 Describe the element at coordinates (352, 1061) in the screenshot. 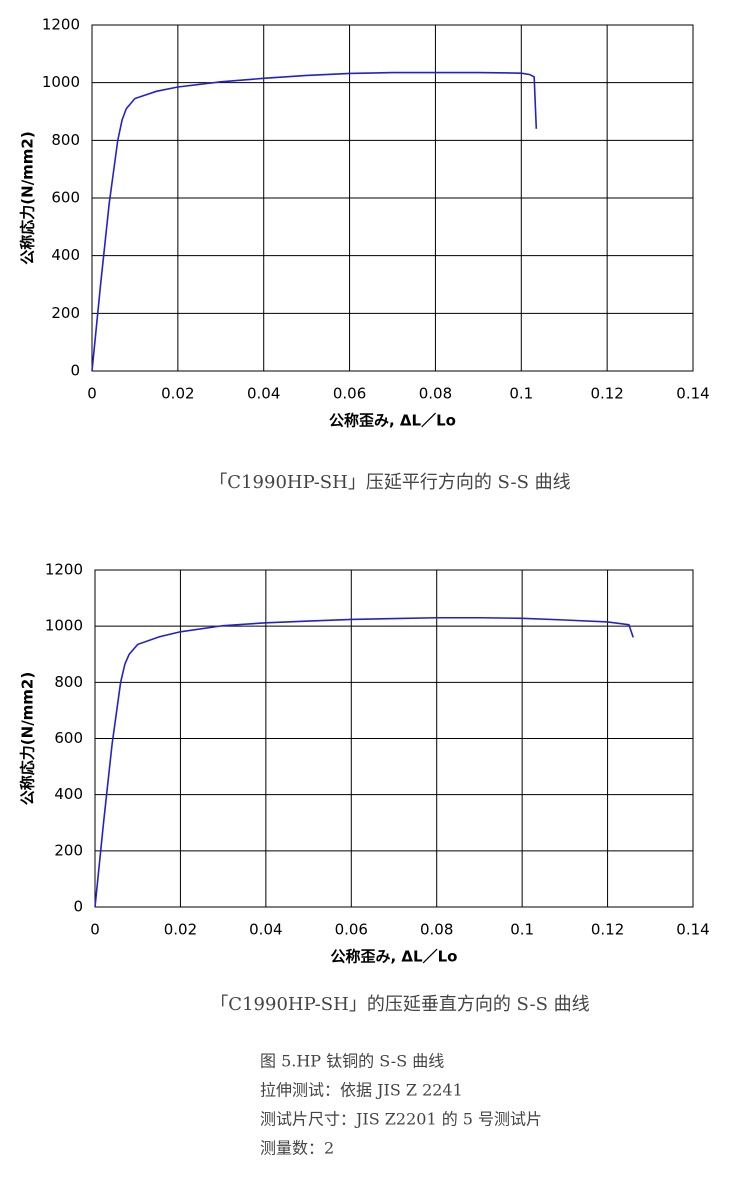

I see `note: 图 5.HP 钛铜的 S-S 曲线` at that location.